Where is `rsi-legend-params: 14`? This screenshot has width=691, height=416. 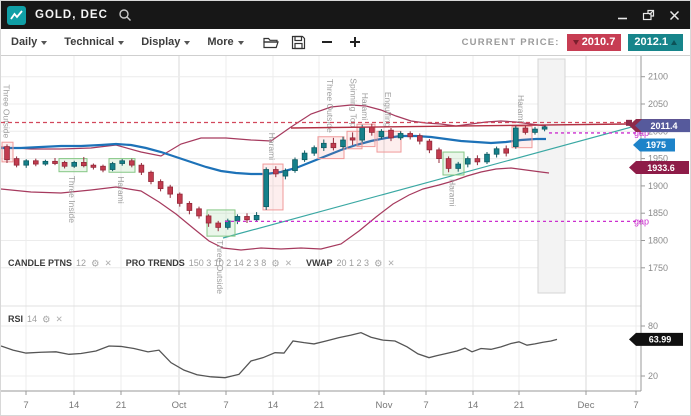 rsi-legend-params: 14 is located at coordinates (32, 319).